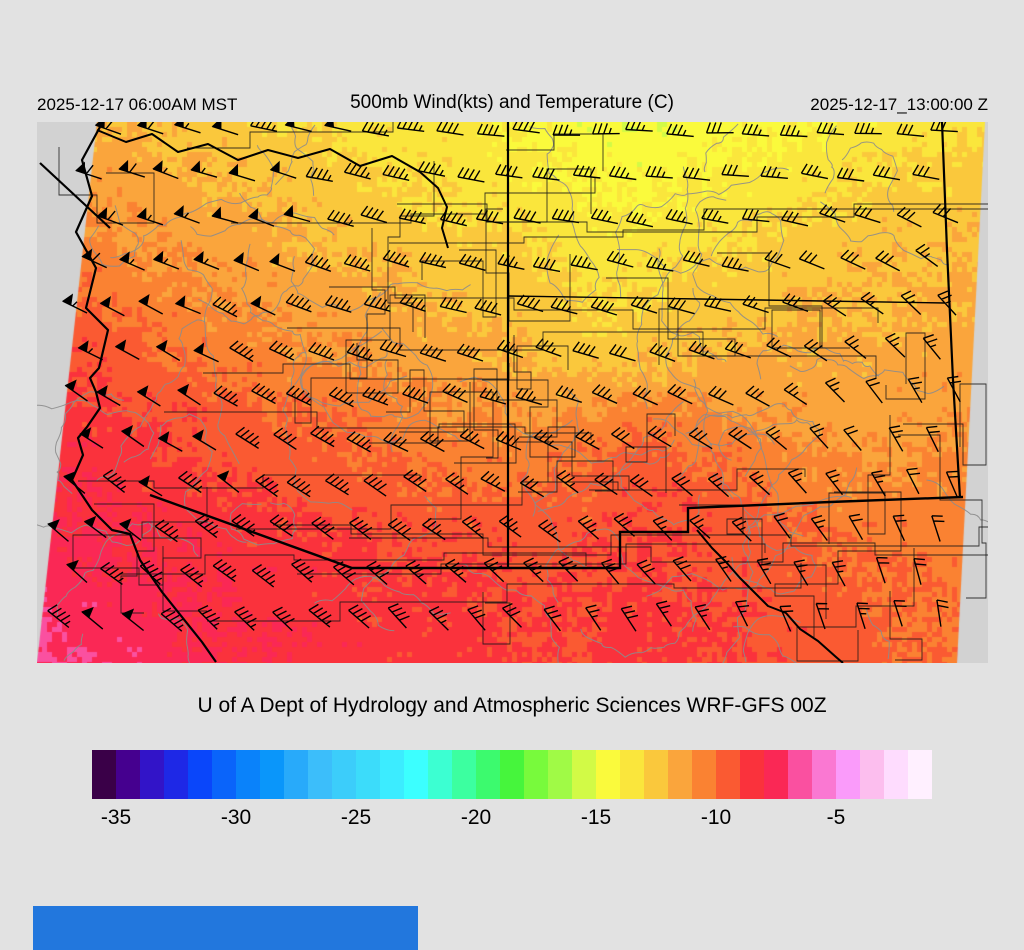 The image size is (1024, 950). Describe the element at coordinates (716, 817) in the screenshot. I see `colorbar-tick-label: -10` at that location.